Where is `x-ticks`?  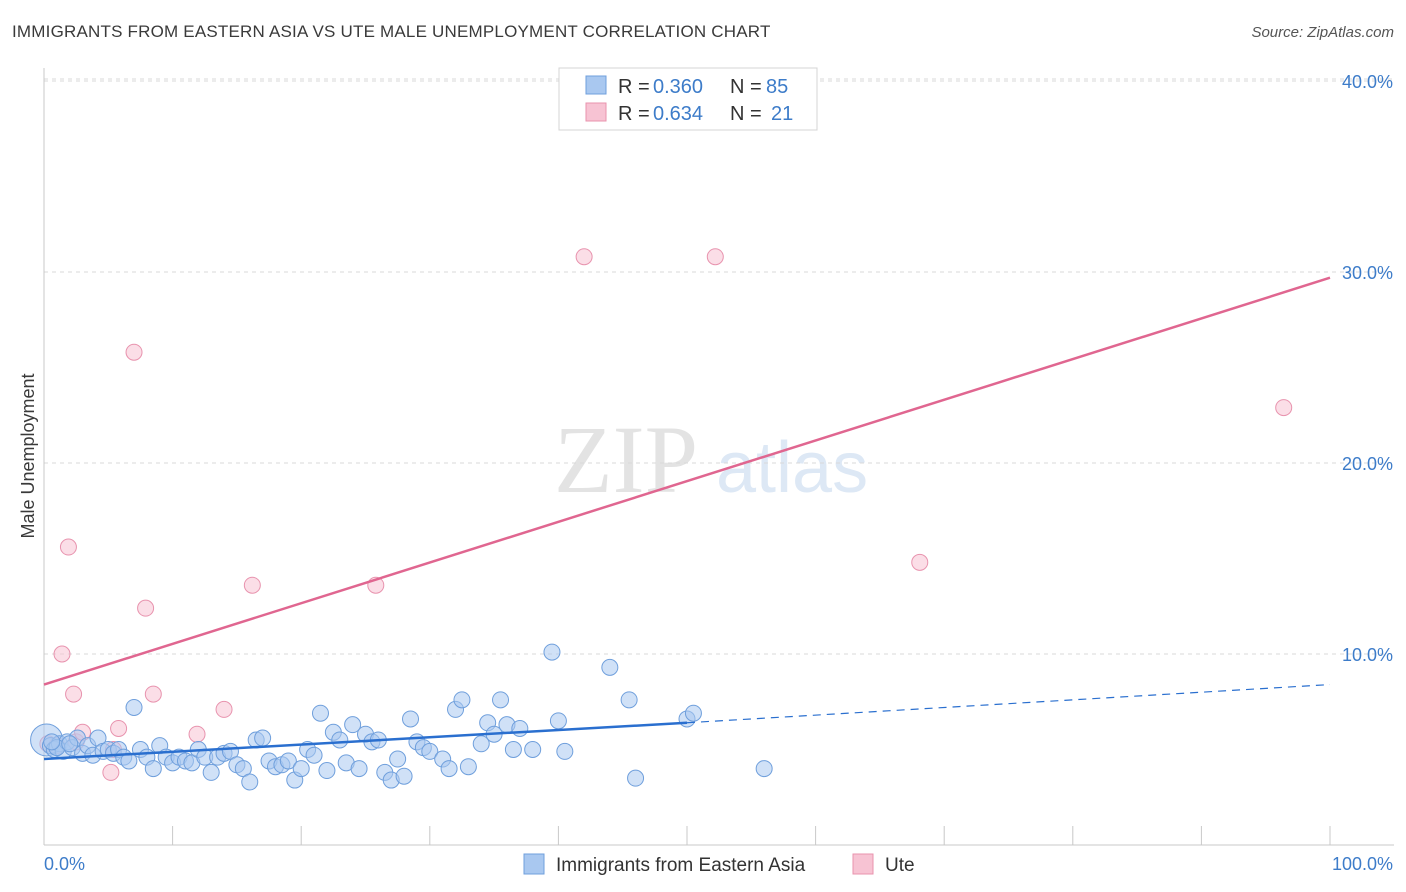
x-ticks is located at coordinates (751, 835).